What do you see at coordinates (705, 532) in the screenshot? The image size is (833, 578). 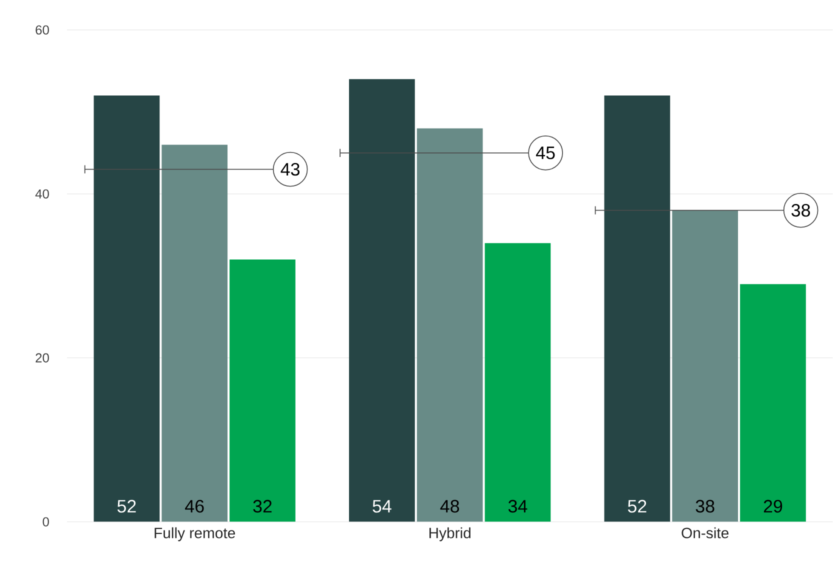 I see `x-tick-label: On-site` at bounding box center [705, 532].